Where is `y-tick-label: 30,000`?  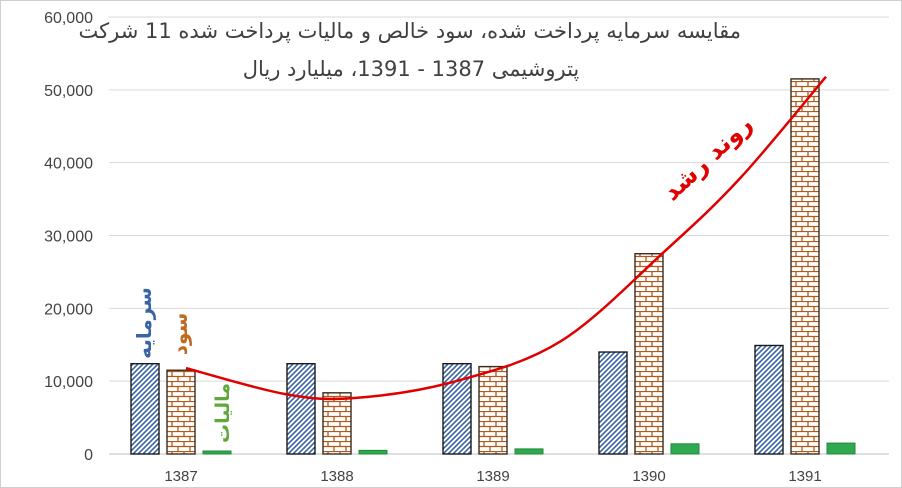
y-tick-label: 30,000 is located at coordinates (68, 237).